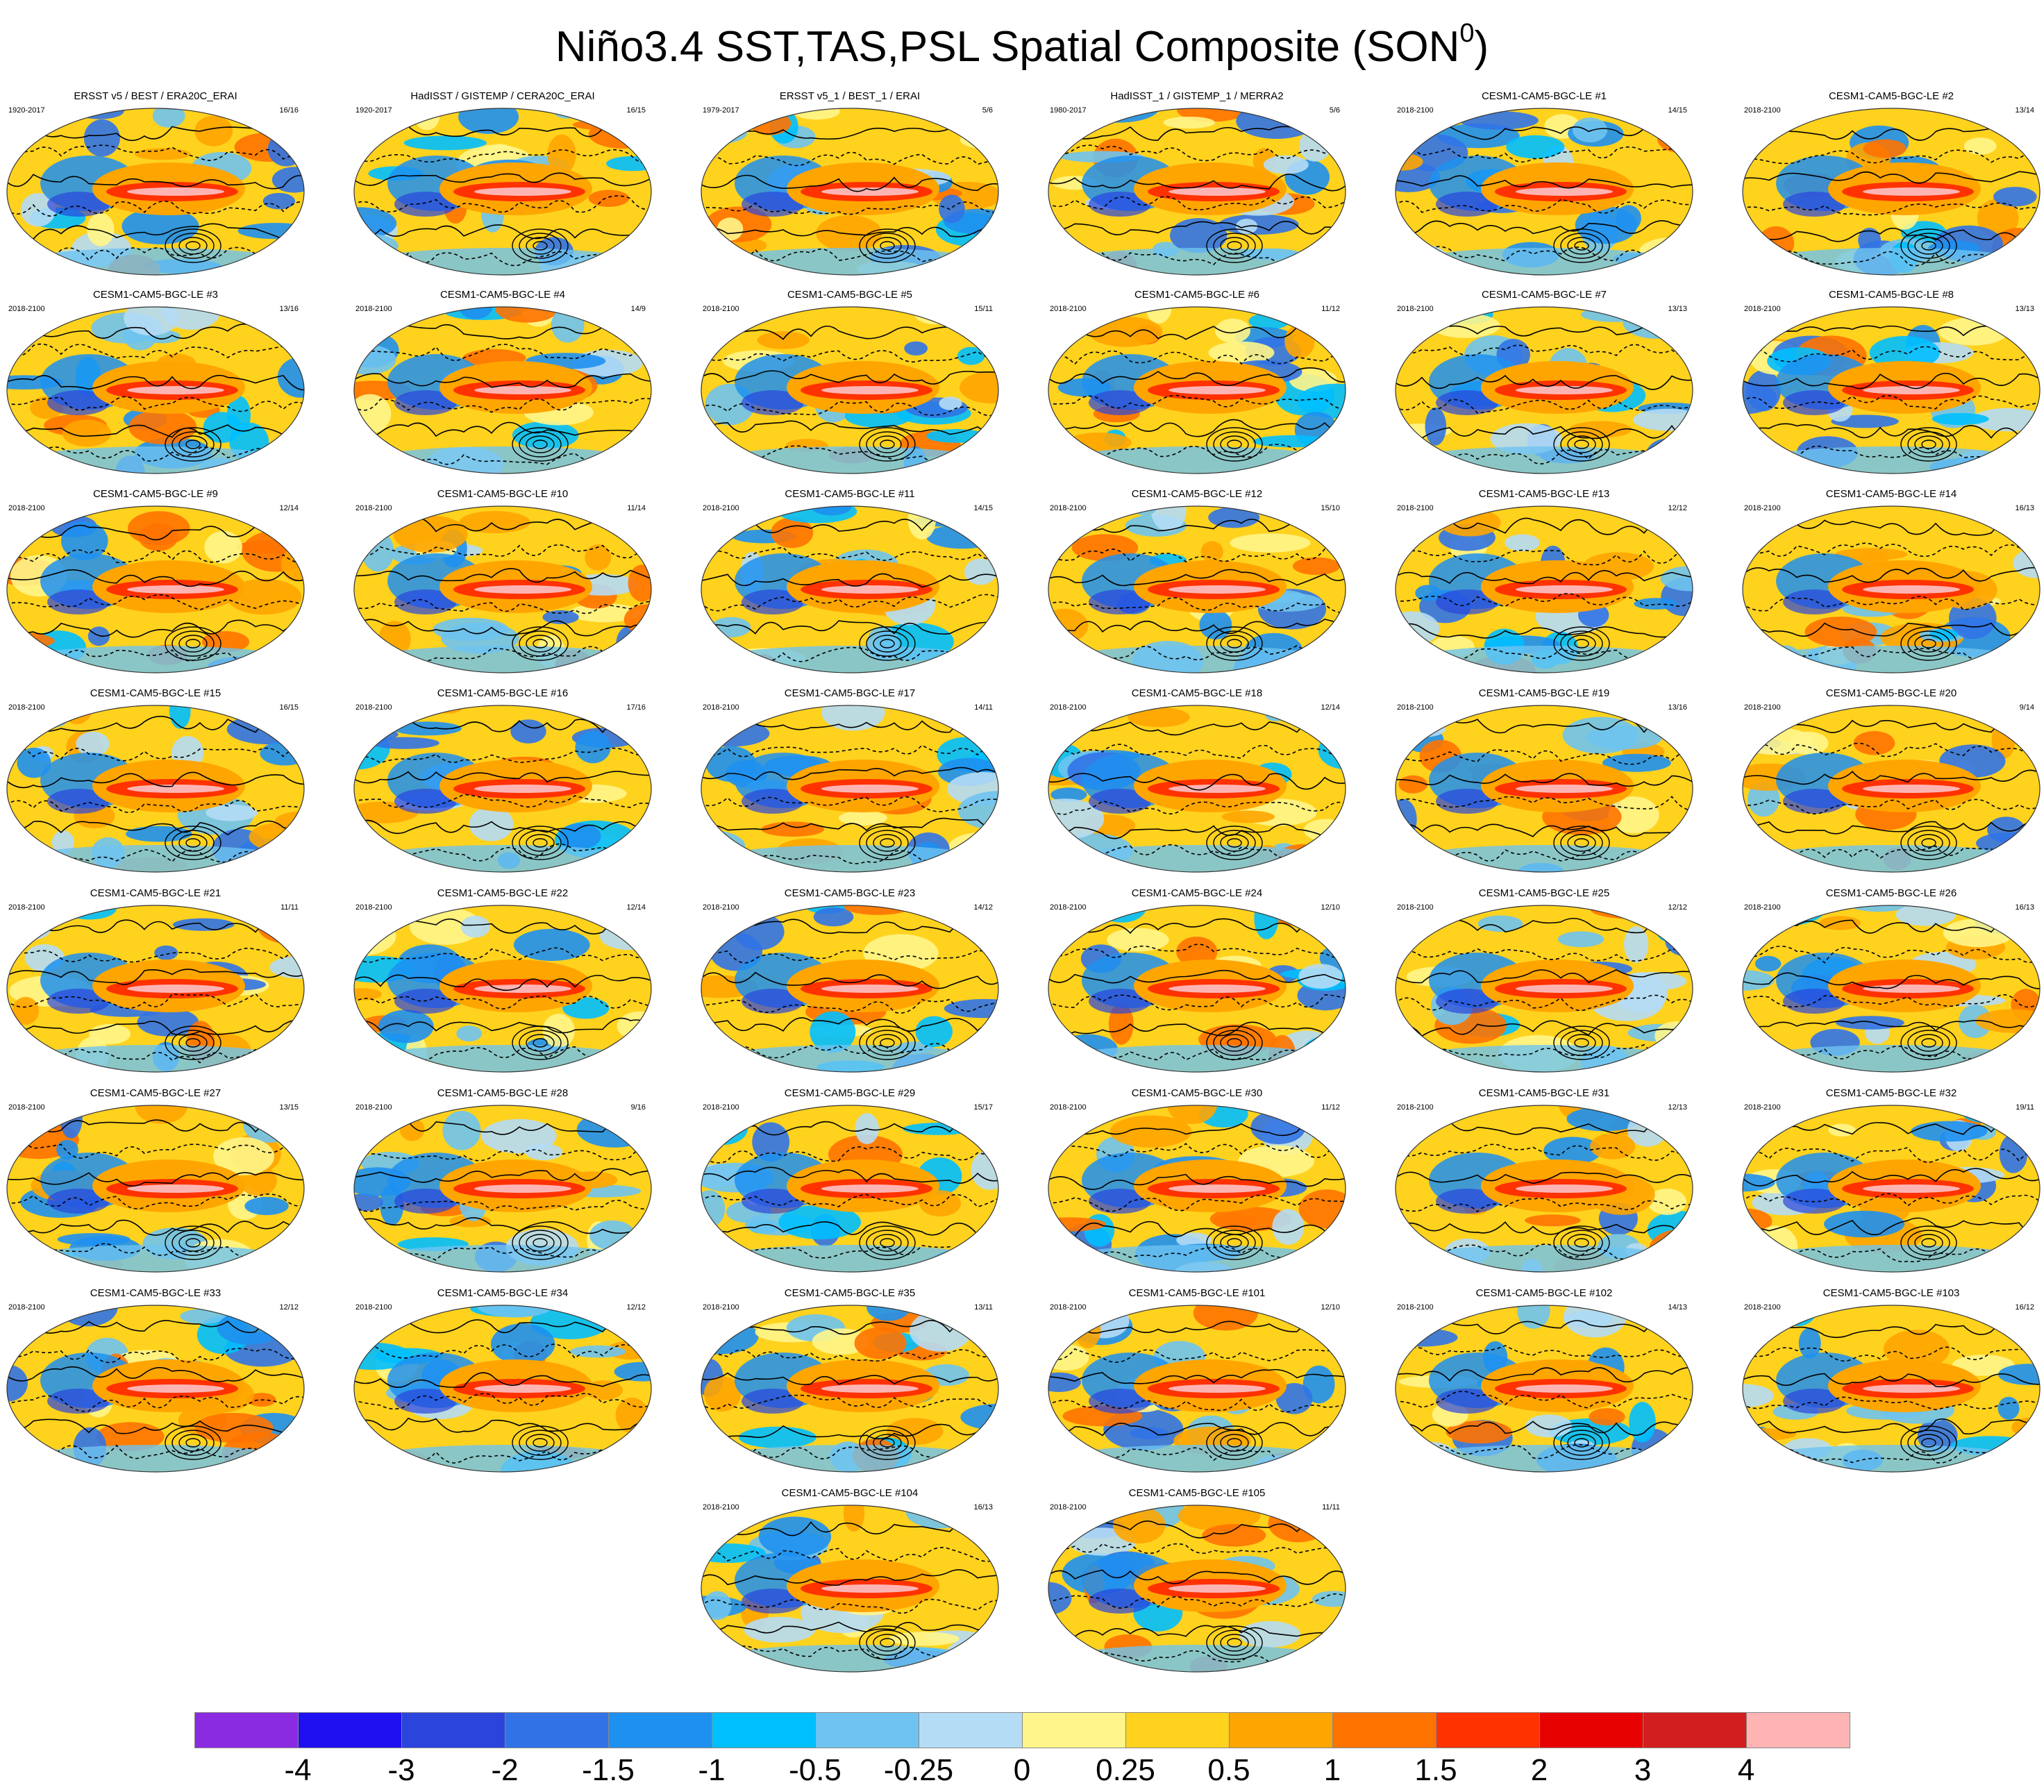 Image resolution: width=2044 pixels, height=1792 pixels. What do you see at coordinates (155, 1093) in the screenshot?
I see `panel-title: CESM1-CAM5-BGC-LE #27` at bounding box center [155, 1093].